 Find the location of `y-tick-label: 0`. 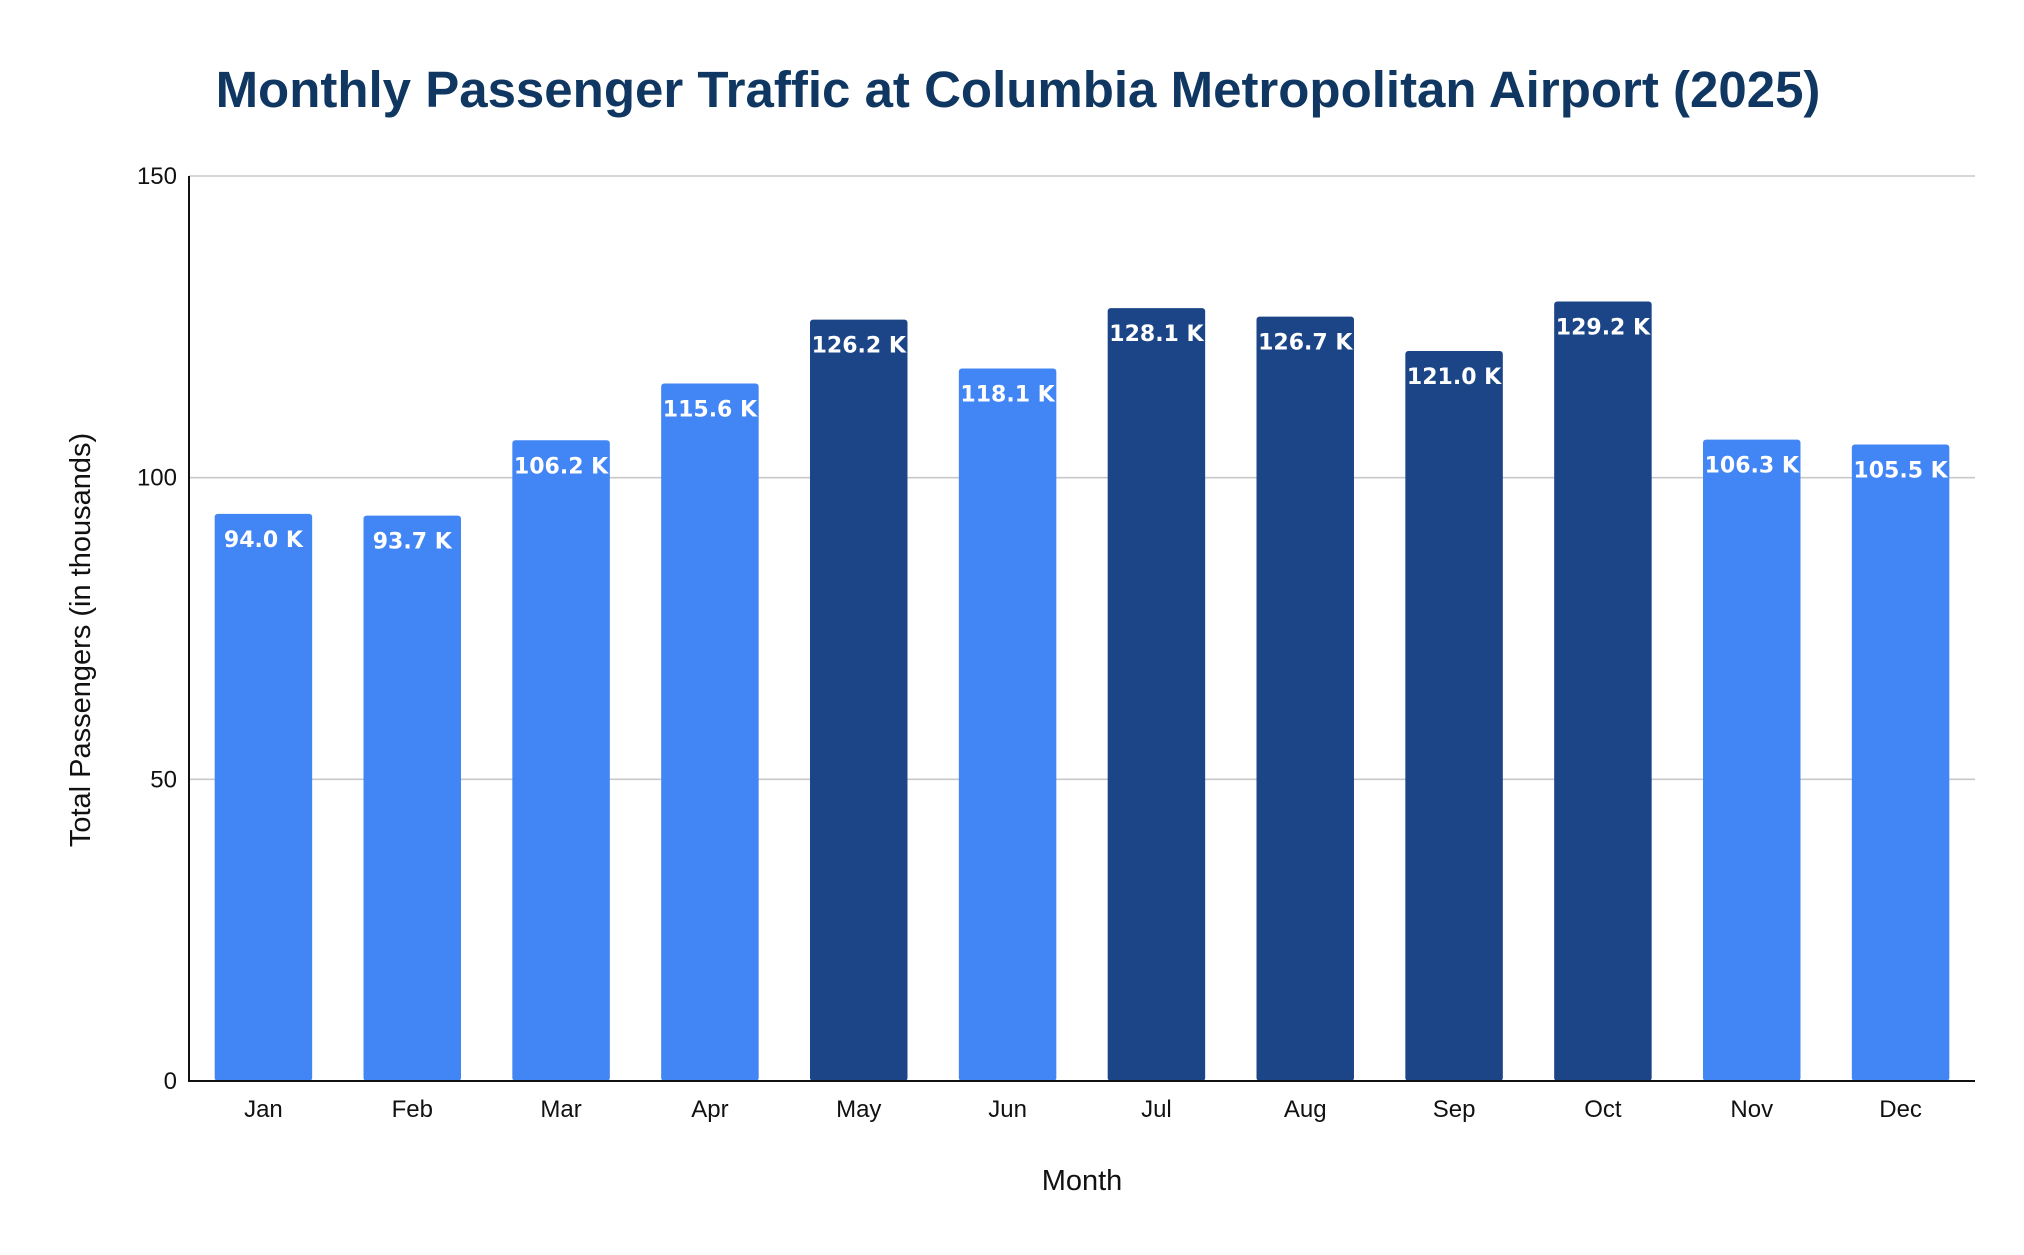

y-tick-label: 0 is located at coordinates (170, 1081).